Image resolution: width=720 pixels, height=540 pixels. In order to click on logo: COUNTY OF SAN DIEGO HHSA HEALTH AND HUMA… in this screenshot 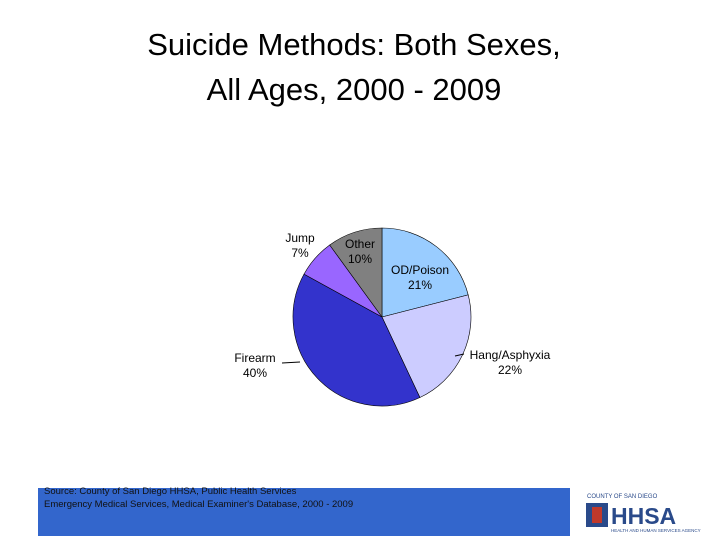, I will do `click(643, 513)`.